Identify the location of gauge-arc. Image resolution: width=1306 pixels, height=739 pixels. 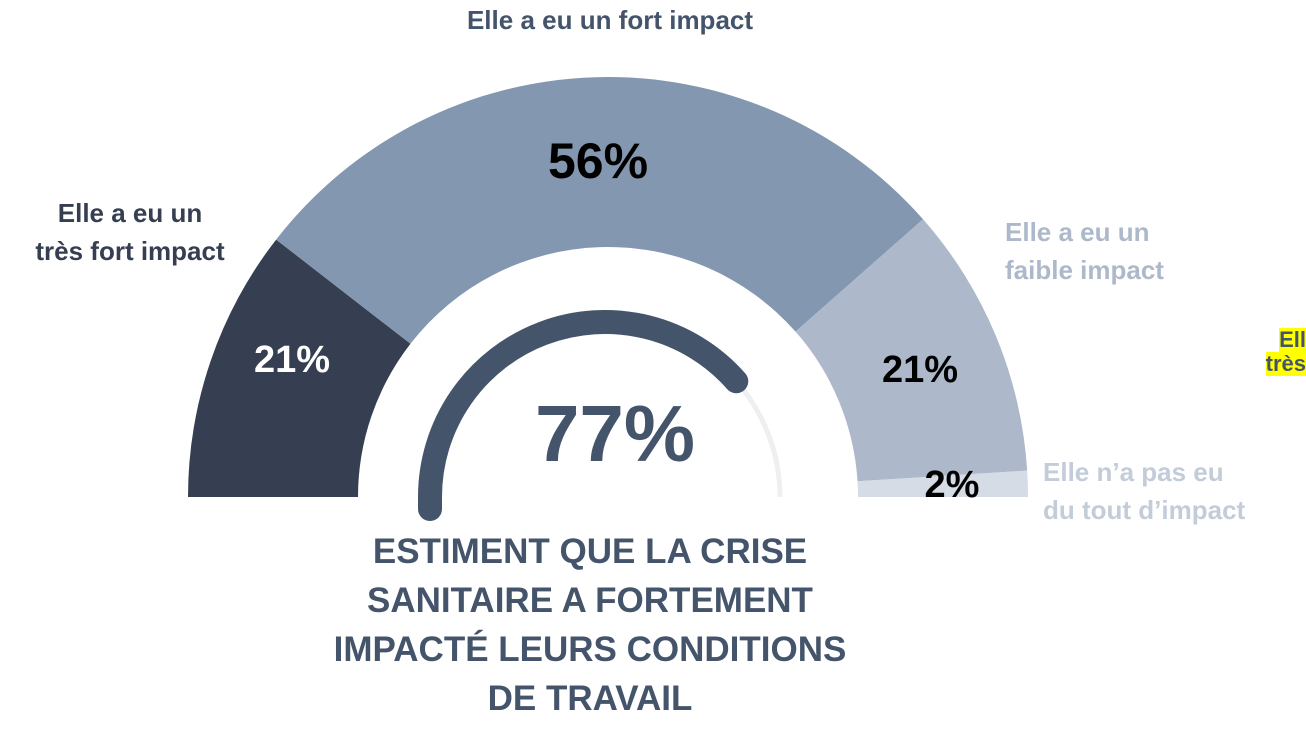
(583, 415).